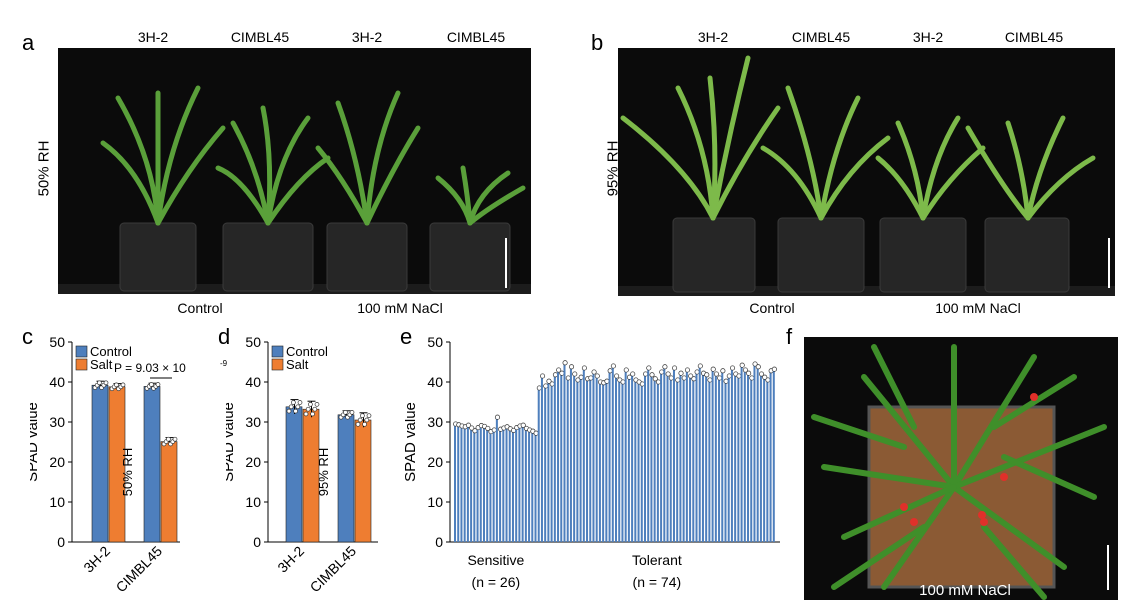  I want to click on panel-f-plant-photo, so click(961, 468).